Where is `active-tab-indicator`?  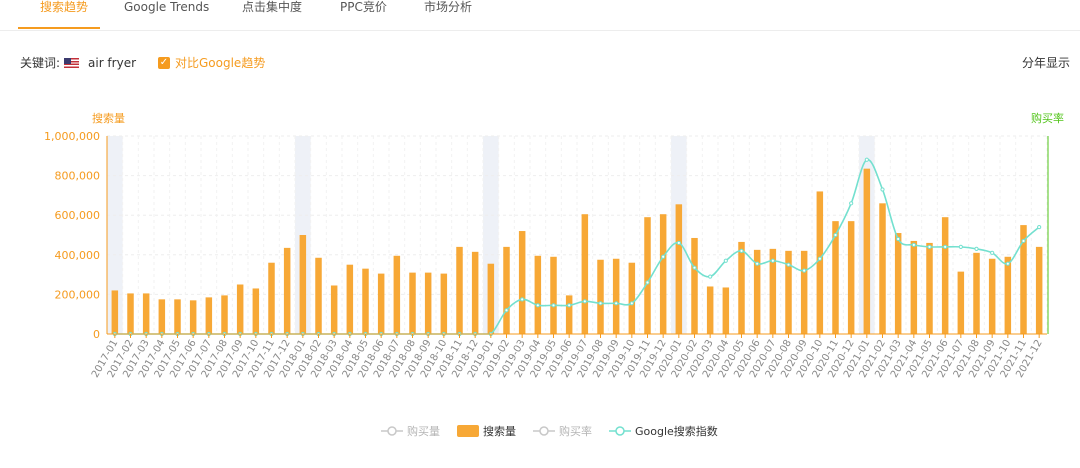
active-tab-indicator is located at coordinates (59, 28).